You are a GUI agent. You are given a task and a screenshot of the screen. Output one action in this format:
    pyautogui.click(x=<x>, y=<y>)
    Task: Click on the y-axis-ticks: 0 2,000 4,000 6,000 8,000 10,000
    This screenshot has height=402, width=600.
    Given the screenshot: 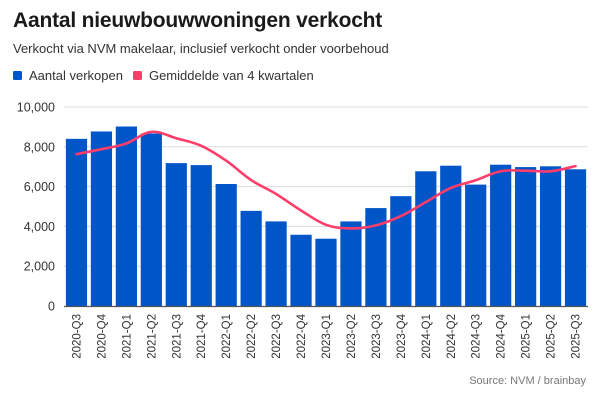 What is the action you would take?
    pyautogui.click(x=36, y=207)
    